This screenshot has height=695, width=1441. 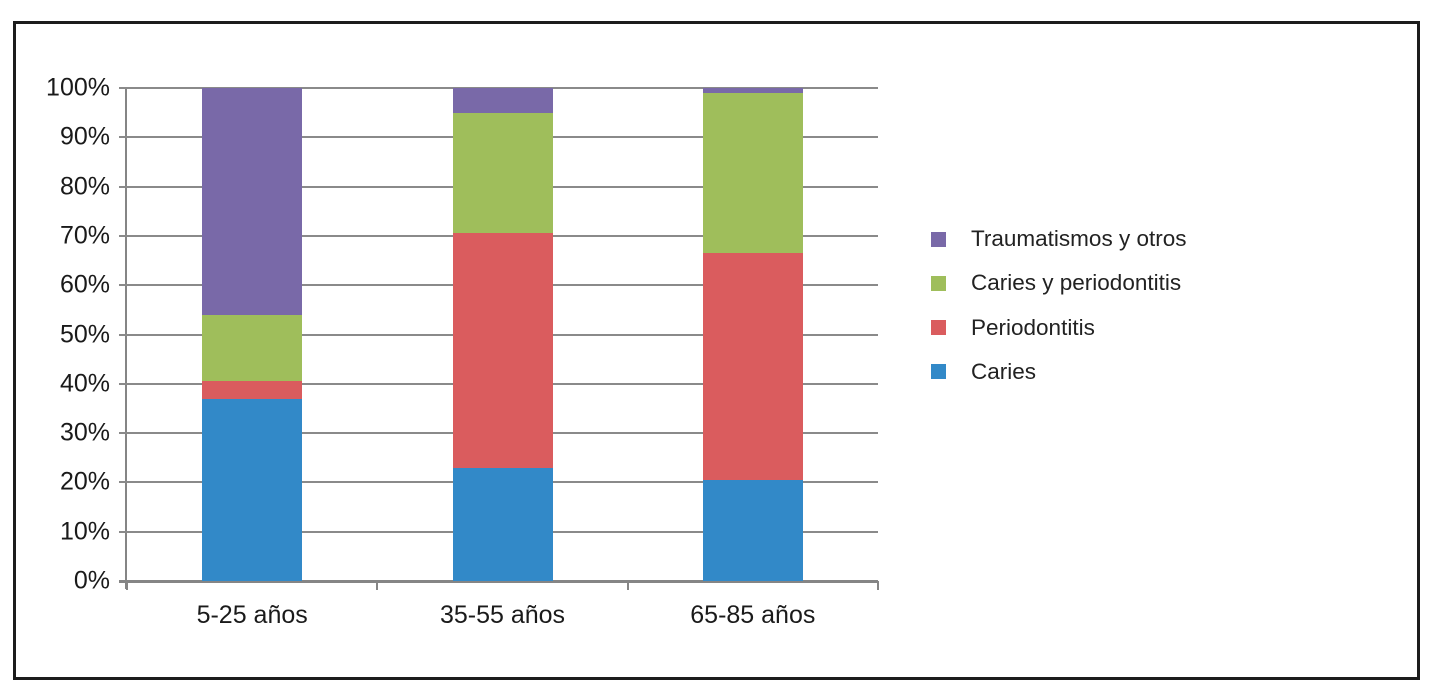 I want to click on category-label: 35-55 años, so click(x=502, y=615).